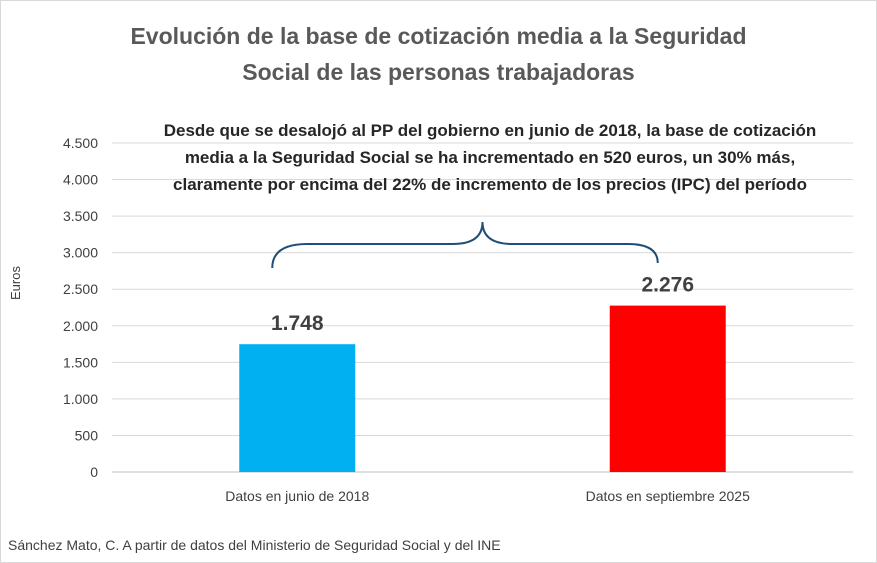 The width and height of the screenshot is (877, 563). I want to click on chart-title-line-2: Social de las personas trabajadoras, so click(438, 72).